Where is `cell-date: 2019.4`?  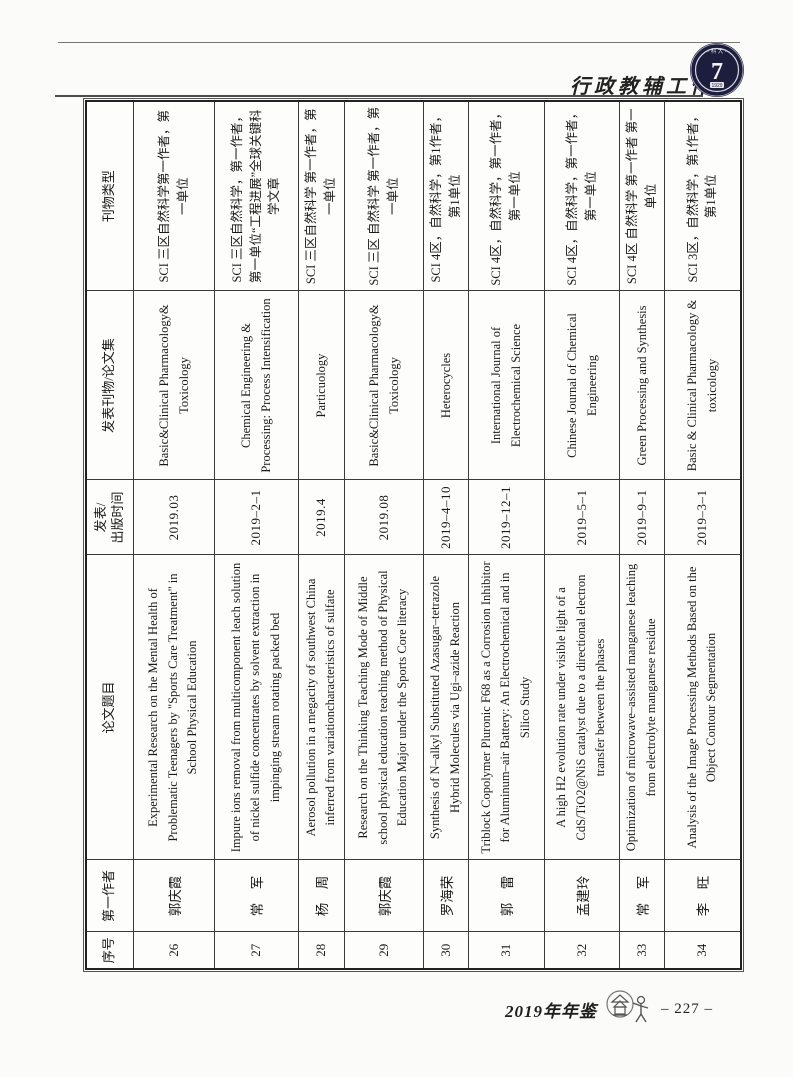 cell-date: 2019.4 is located at coordinates (321, 517).